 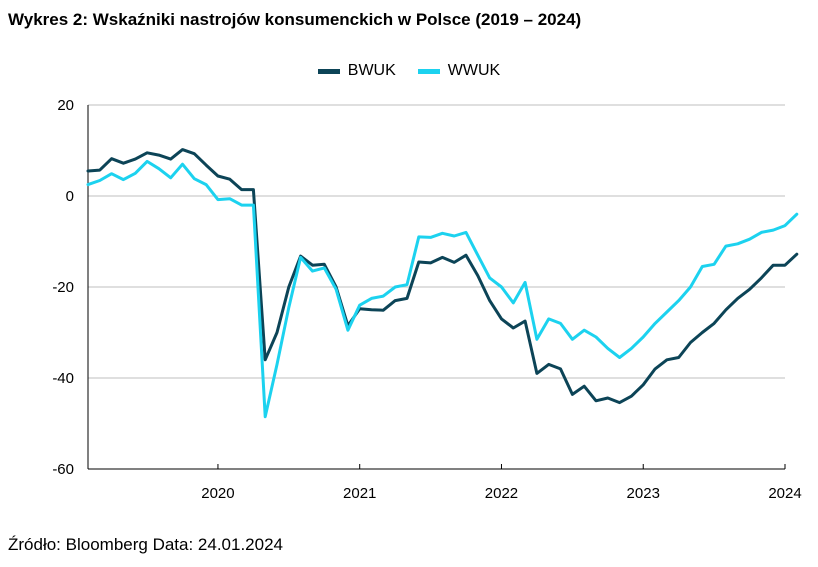 I want to click on legend-item-bwuk: BWUK, so click(x=356, y=71).